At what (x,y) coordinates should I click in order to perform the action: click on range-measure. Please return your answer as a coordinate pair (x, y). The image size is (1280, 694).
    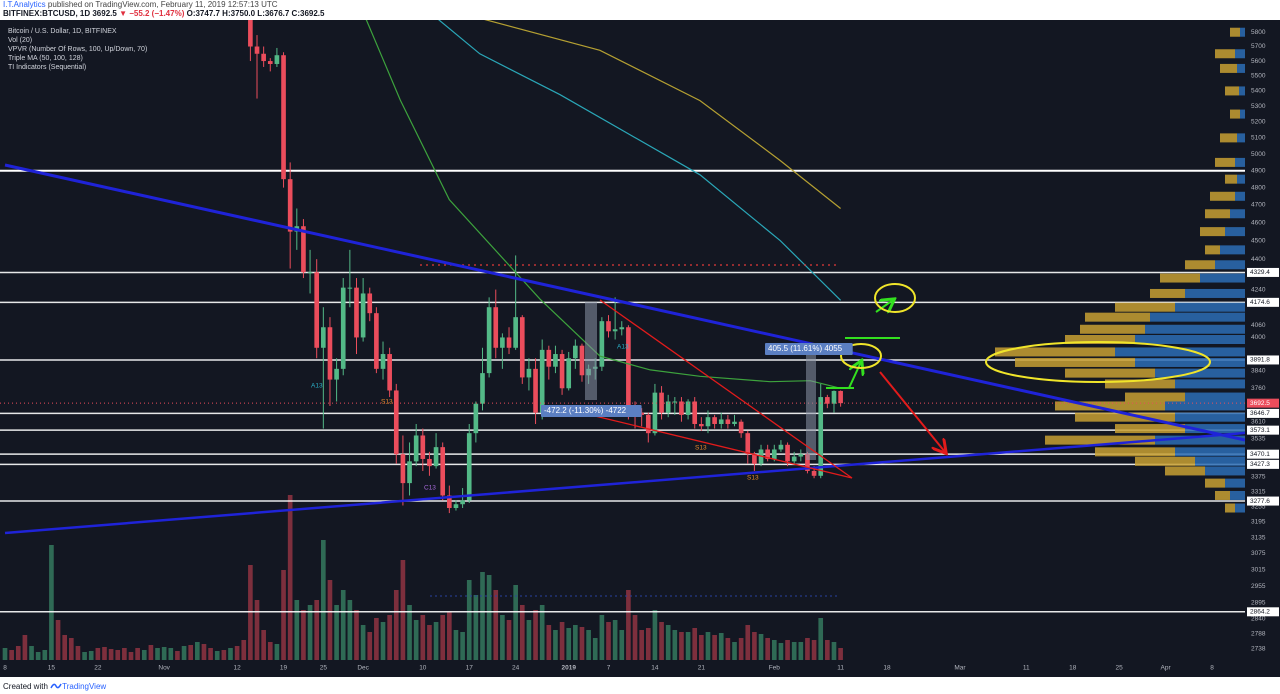
    Looking at the image, I should click on (811, 406).